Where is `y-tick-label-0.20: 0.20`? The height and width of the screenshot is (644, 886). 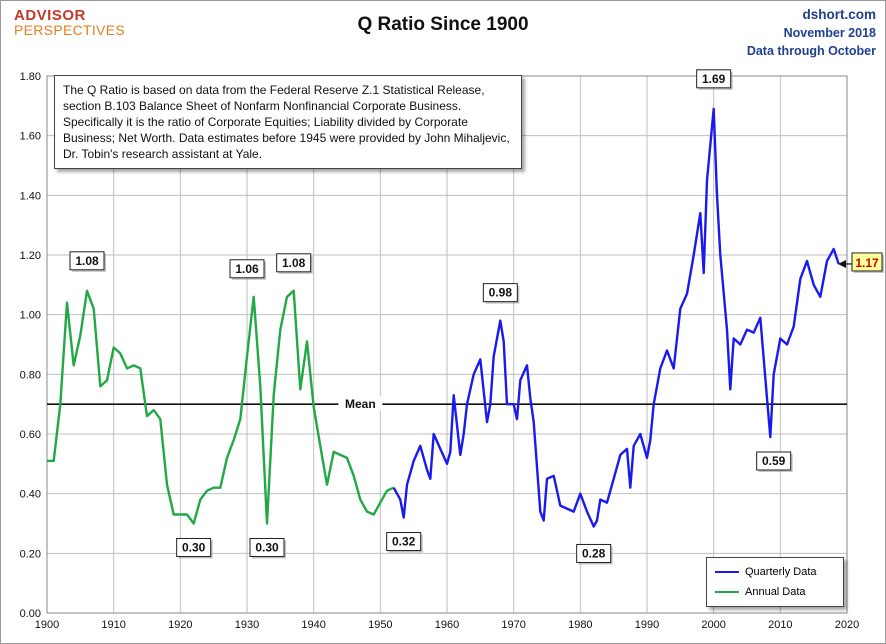 y-tick-label-0.20: 0.20 is located at coordinates (30, 554).